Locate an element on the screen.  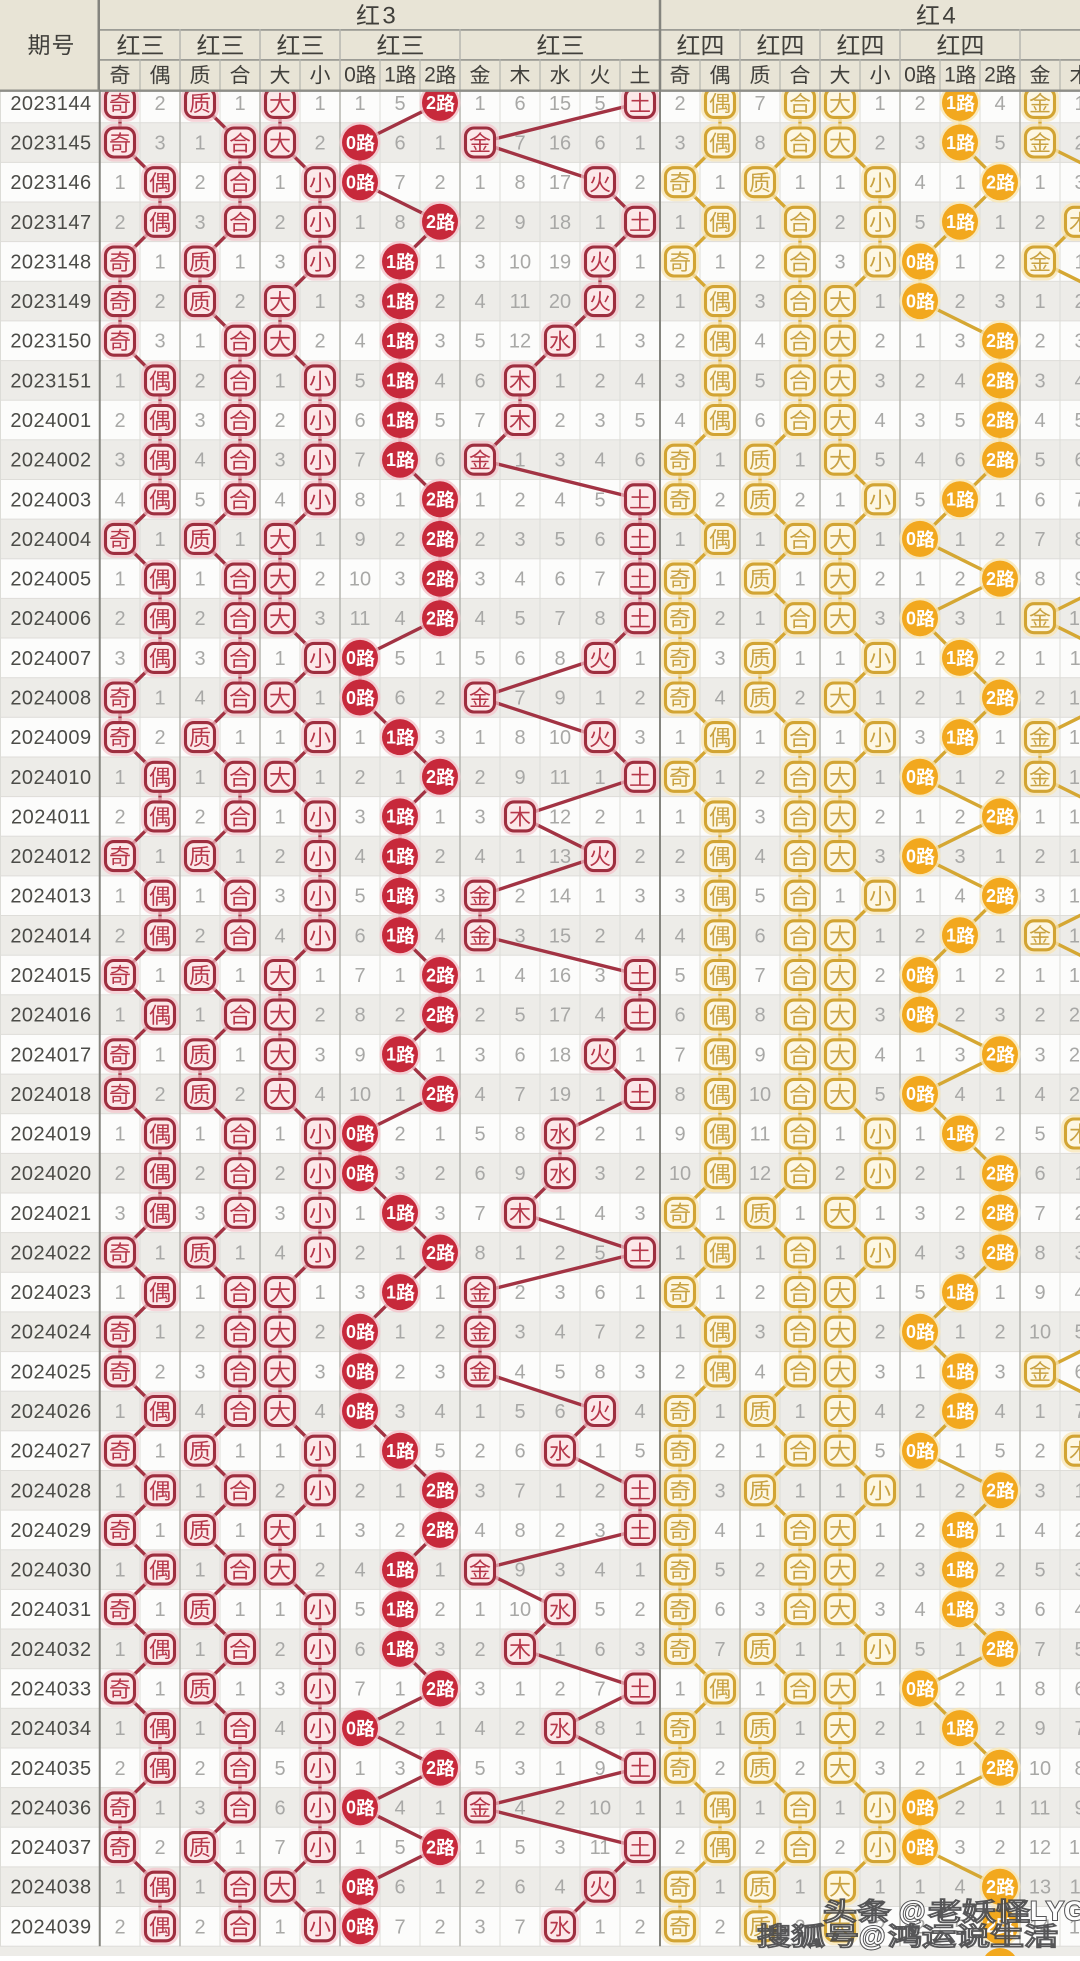
svg-text: 16 is located at coordinates (560, 976).